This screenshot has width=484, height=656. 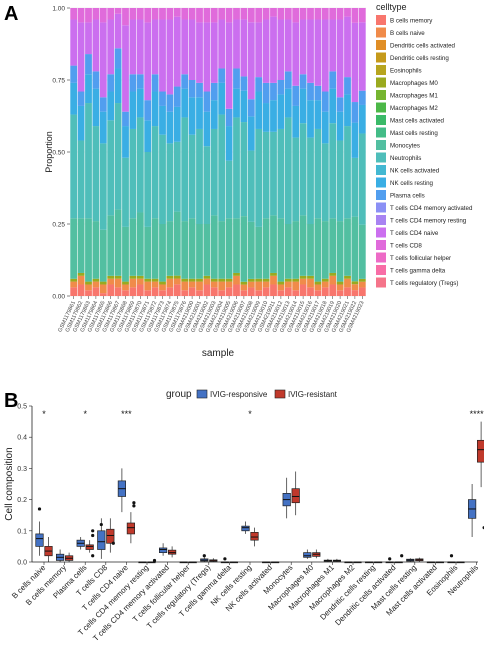 I want to click on panel-label-b: B, so click(x=11, y=401).